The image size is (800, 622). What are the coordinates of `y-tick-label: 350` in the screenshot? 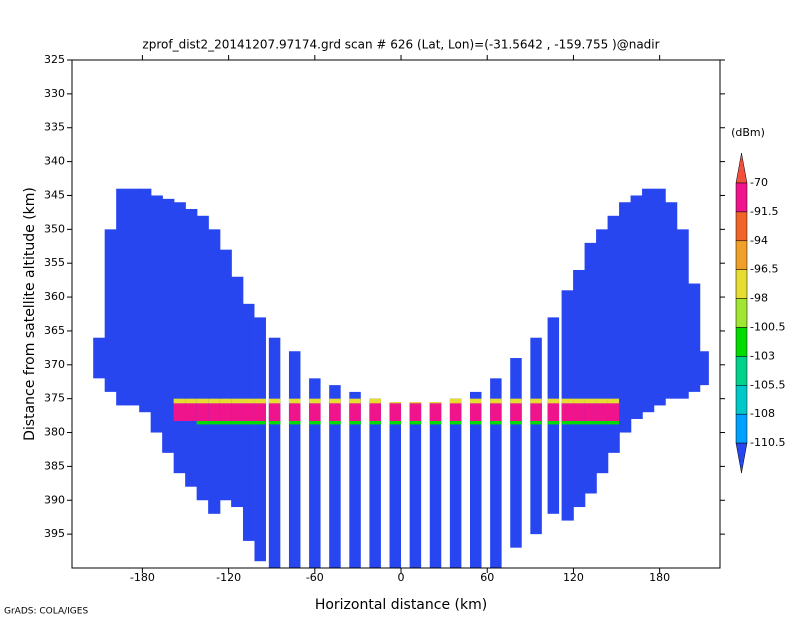 It's located at (54, 228).